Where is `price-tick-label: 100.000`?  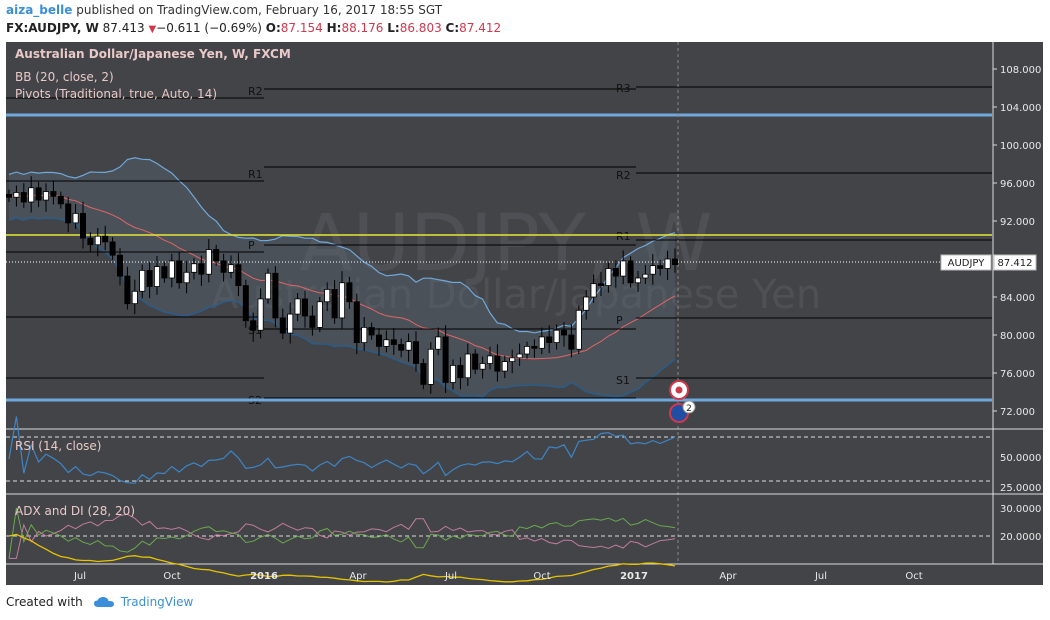
price-tick-label: 100.000 is located at coordinates (1020, 146).